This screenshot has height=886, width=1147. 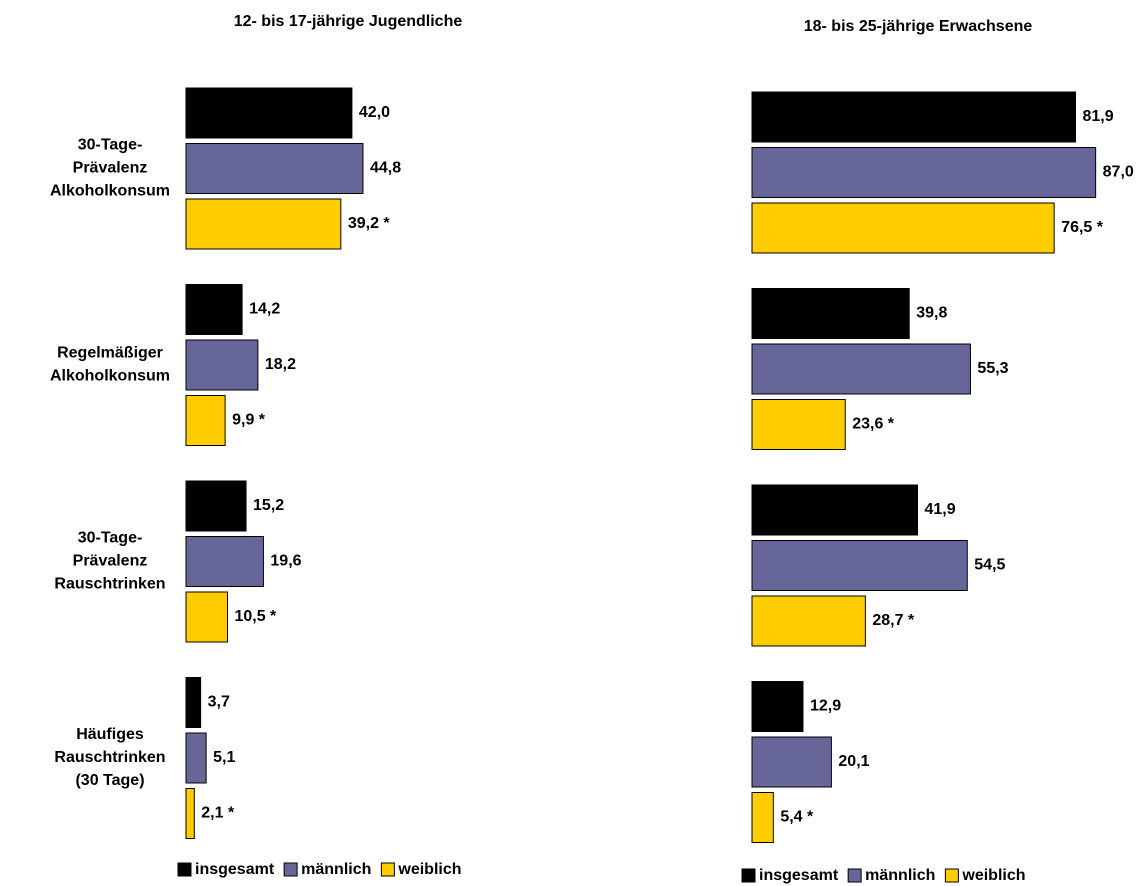 I want to click on value-label: 2,1 *, so click(x=218, y=813).